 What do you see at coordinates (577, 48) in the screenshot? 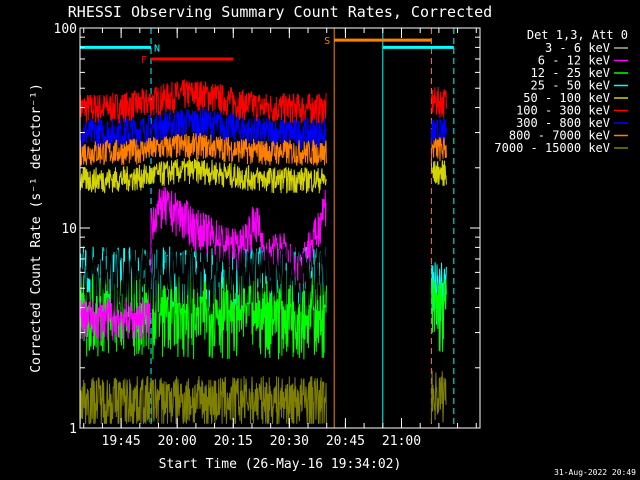
I see `legend-entry-label: 3 - 6 keV` at bounding box center [577, 48].